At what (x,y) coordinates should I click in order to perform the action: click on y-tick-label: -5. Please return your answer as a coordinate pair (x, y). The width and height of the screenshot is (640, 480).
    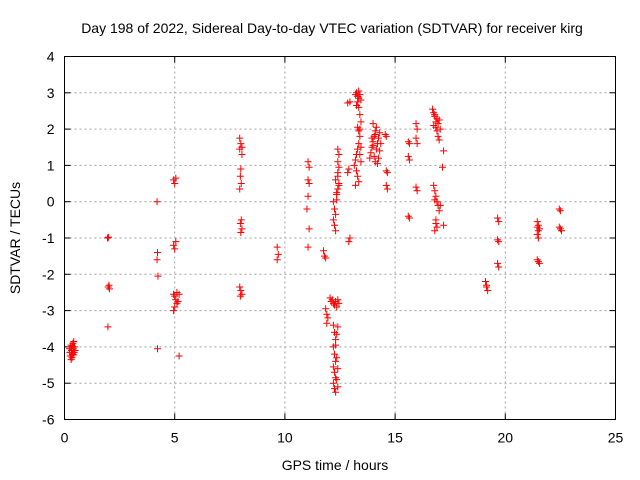
    Looking at the image, I should click on (48, 383).